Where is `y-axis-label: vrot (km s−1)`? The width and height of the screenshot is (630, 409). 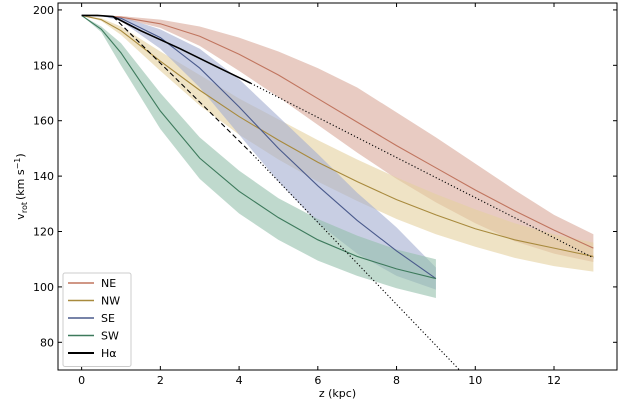 y-axis-label: vrot (km s−1) is located at coordinates (21, 186).